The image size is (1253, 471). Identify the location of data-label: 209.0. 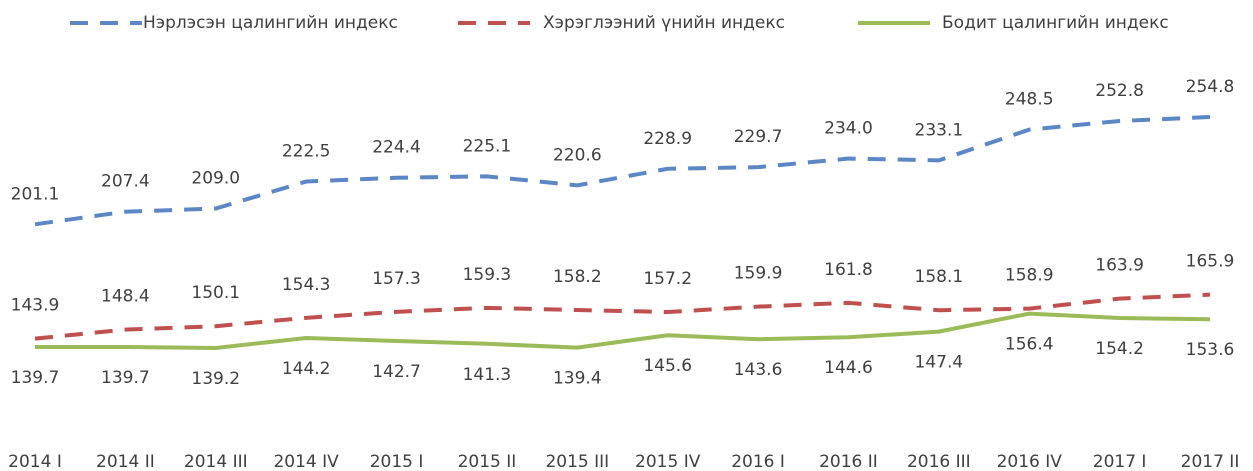
(215, 179).